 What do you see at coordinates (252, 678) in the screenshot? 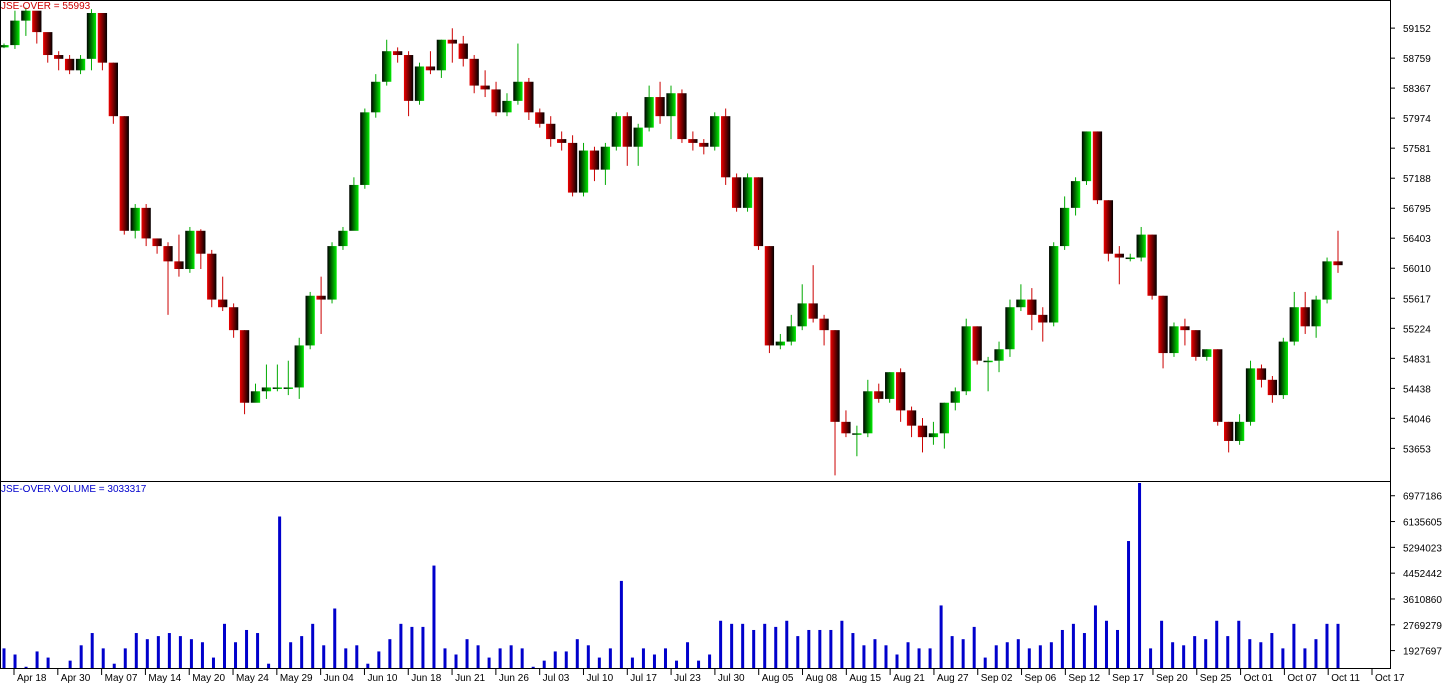
I see `date-tick-label: May 24` at bounding box center [252, 678].